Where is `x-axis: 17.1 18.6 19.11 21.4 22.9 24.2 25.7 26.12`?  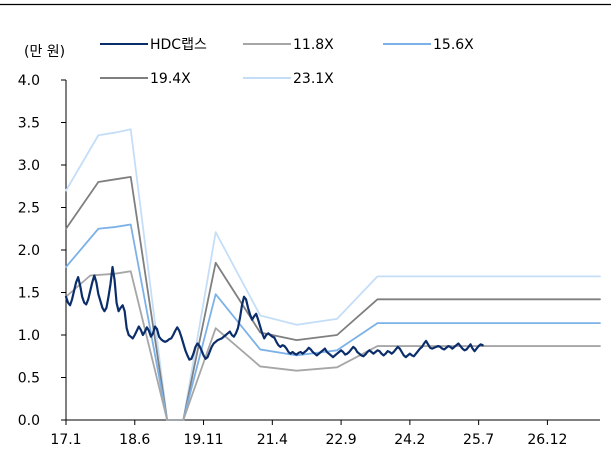 x-axis: 17.1 18.6 19.11 21.4 22.9 24.2 25.7 26.12 is located at coordinates (325, 433).